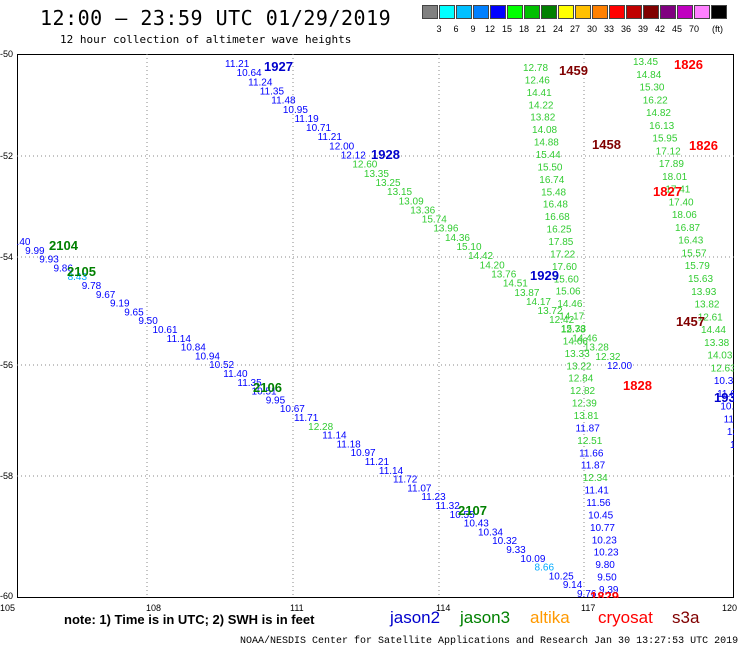 The image size is (740, 650). I want to click on swh-value-label: 12.28, so click(320, 427).